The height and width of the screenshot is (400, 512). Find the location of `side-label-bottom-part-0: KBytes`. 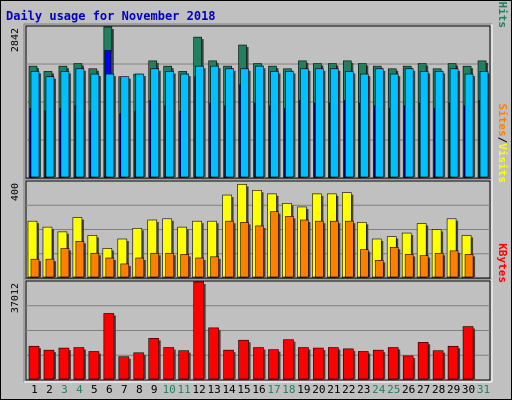

side-label-bottom-part-0: KBytes is located at coordinates (502, 263).